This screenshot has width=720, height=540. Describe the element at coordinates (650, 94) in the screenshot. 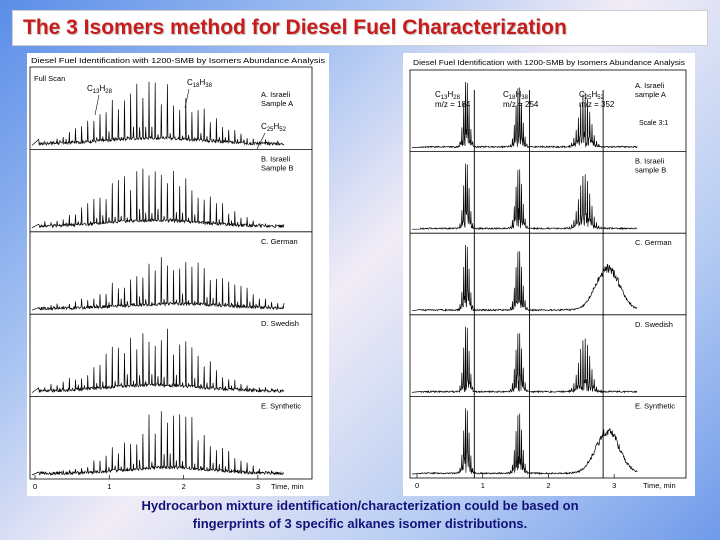

I see `svg-text: sample A` at that location.